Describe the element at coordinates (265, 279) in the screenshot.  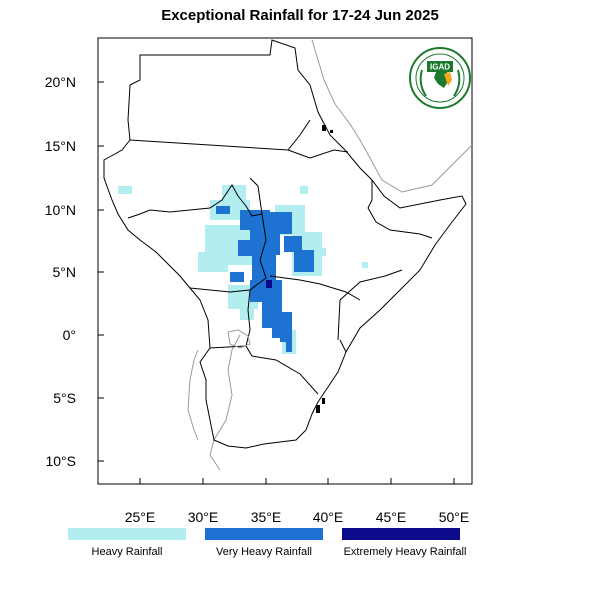
I see `very-heavy-rainfall-cells` at that location.